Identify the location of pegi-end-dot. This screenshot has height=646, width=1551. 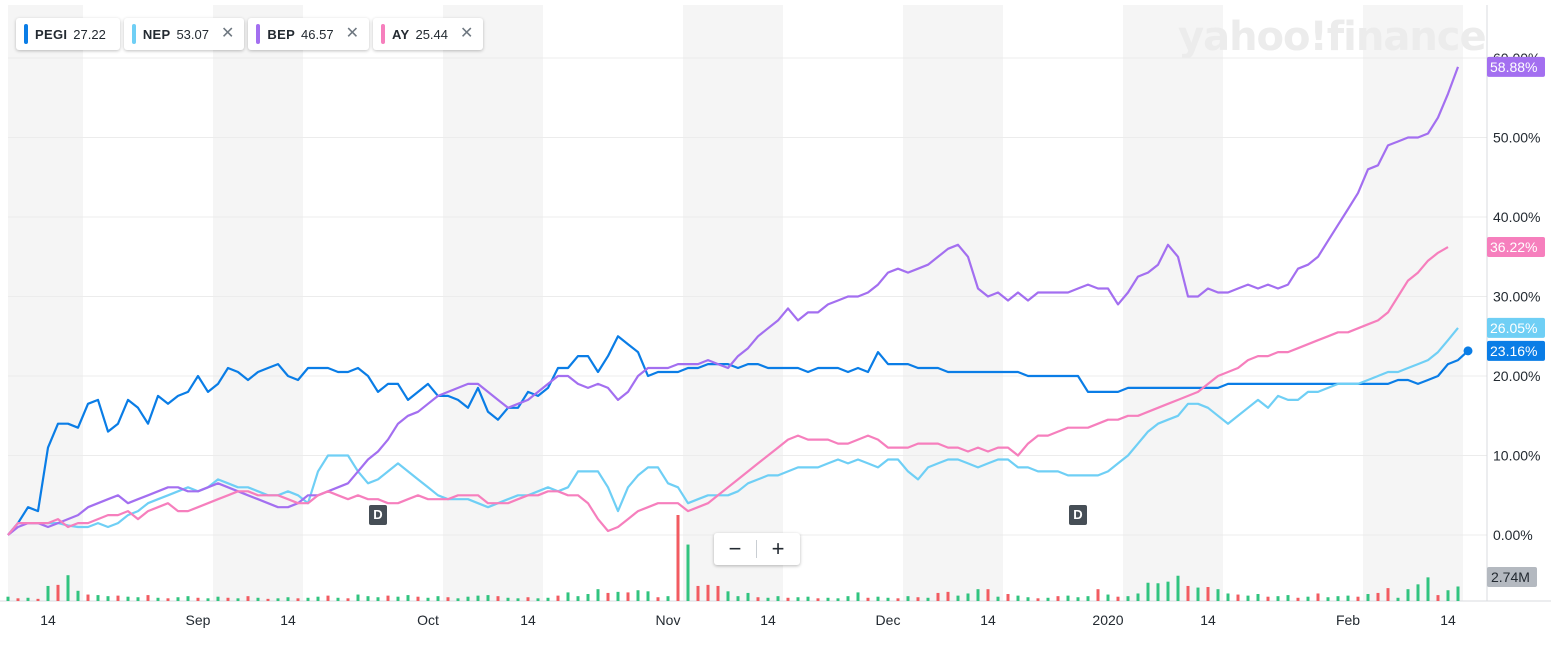
(1468, 351).